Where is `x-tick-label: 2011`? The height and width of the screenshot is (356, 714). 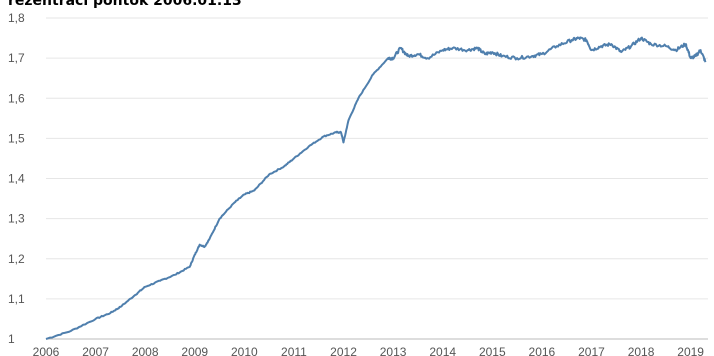 x-tick-label: 2011 is located at coordinates (294, 350).